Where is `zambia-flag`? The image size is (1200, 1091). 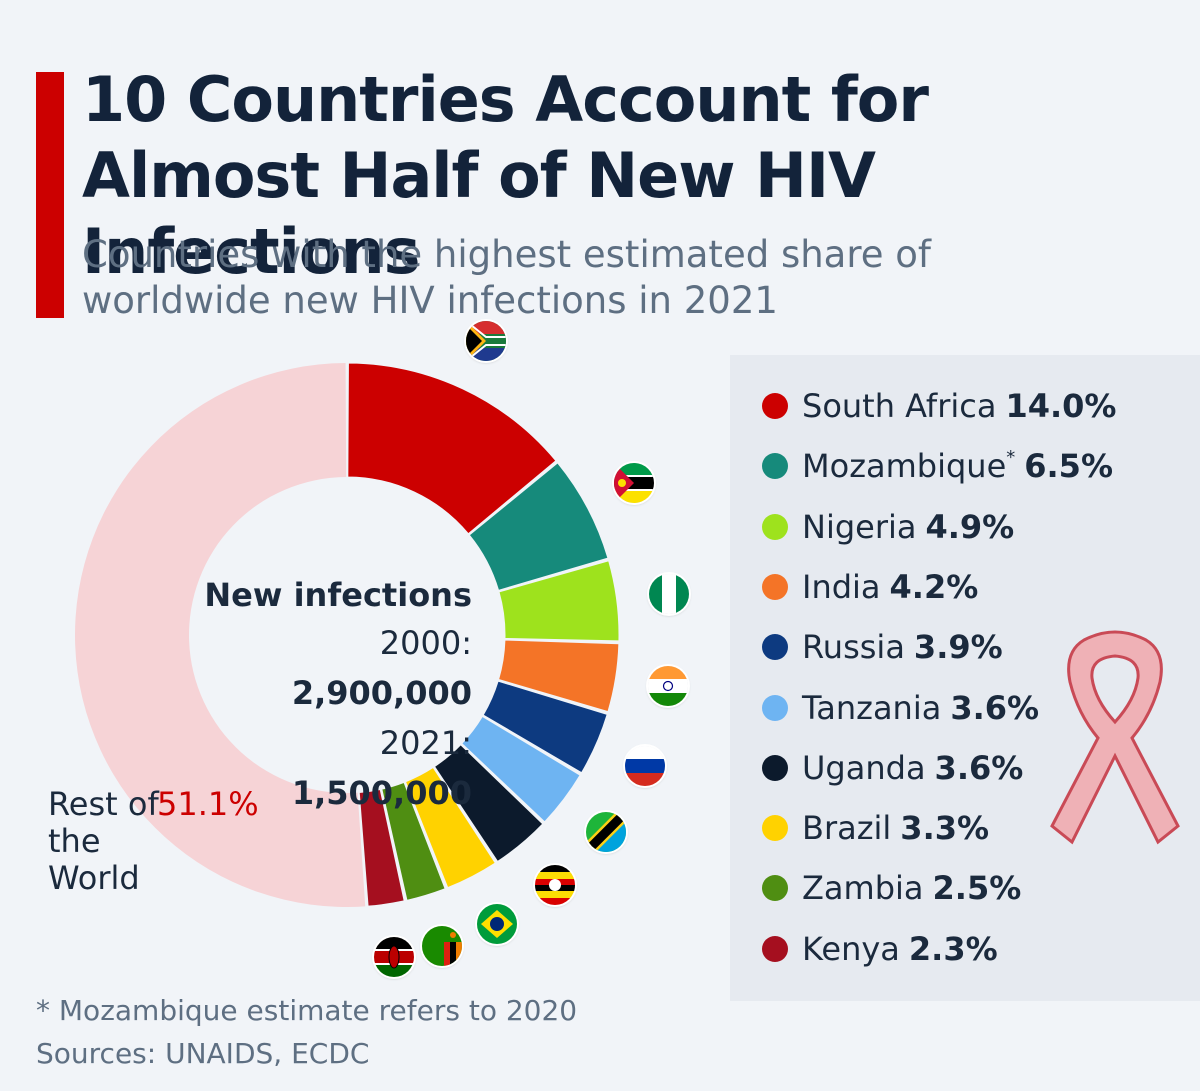 zambia-flag is located at coordinates (441, 945).